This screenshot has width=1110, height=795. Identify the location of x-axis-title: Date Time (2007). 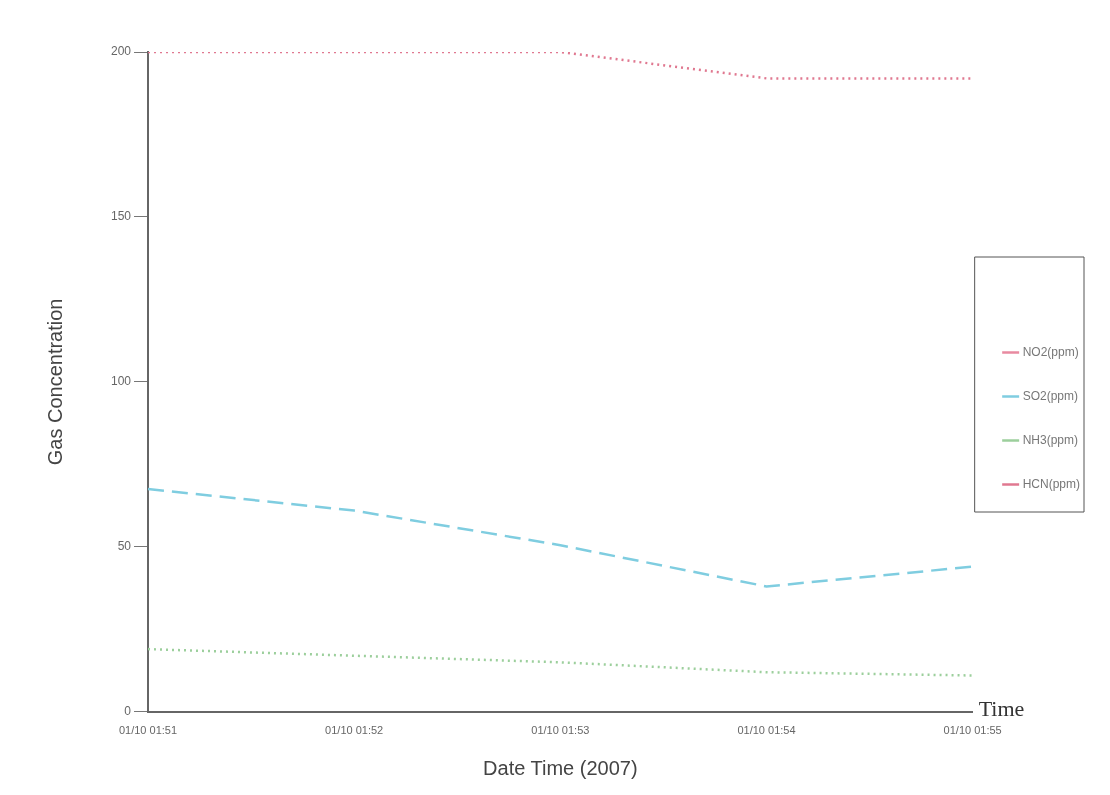
(560, 767).